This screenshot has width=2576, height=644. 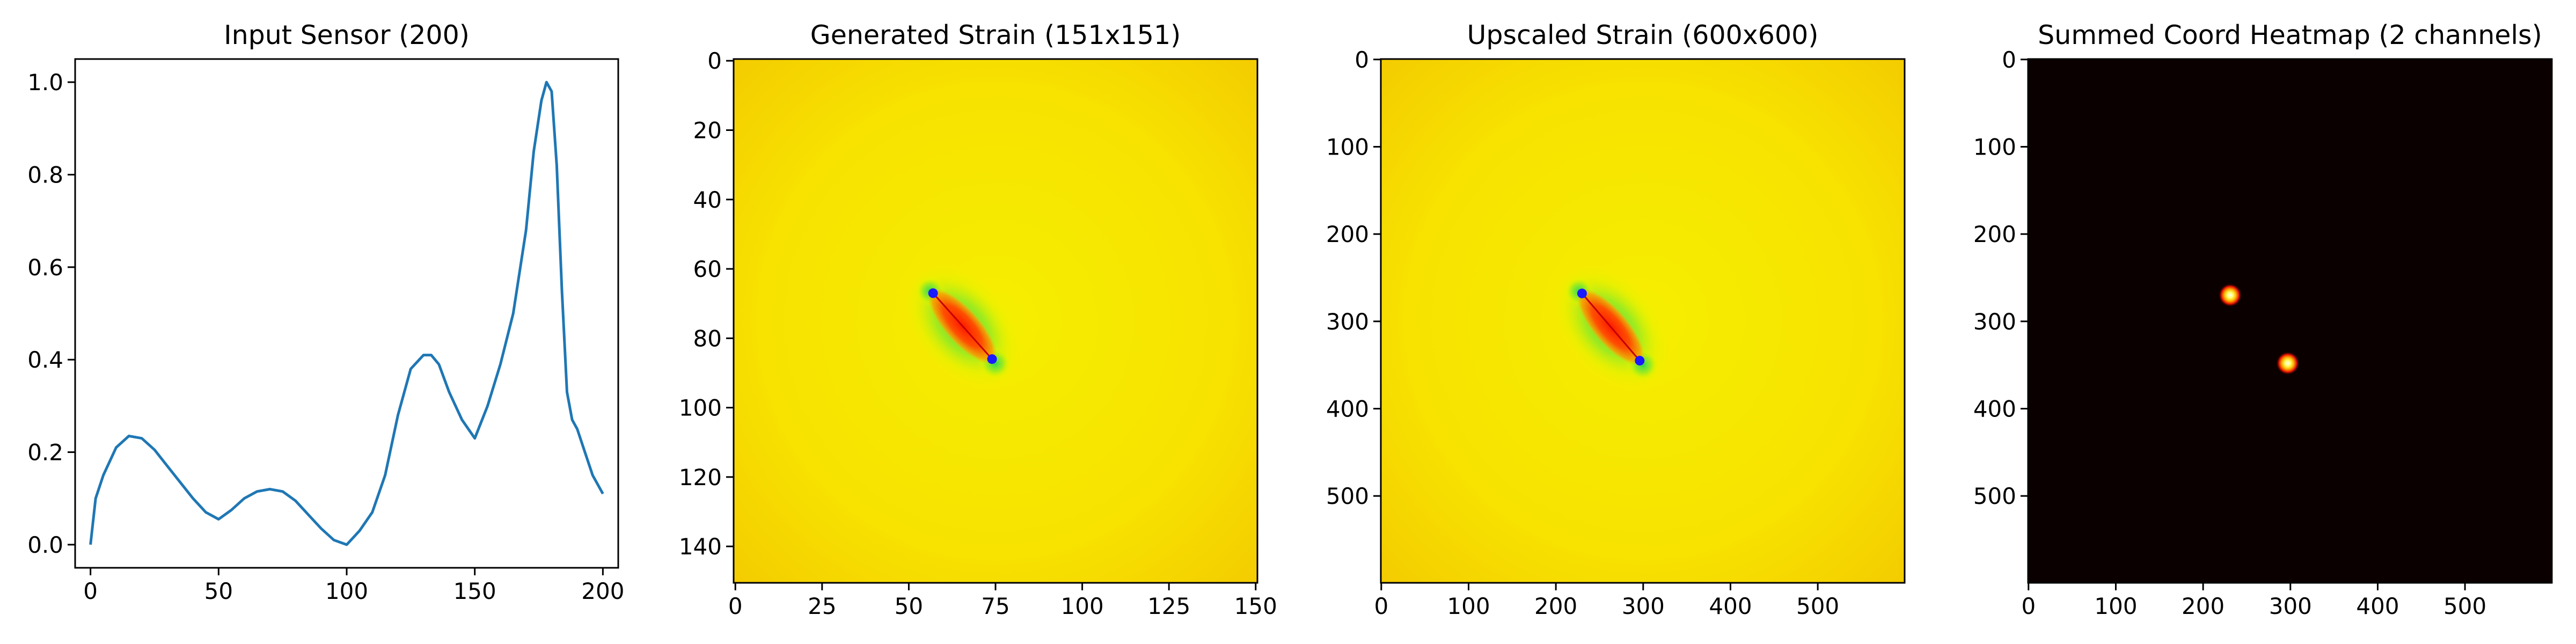 I want to click on chart-title: Input Sensor (200), so click(x=347, y=35).